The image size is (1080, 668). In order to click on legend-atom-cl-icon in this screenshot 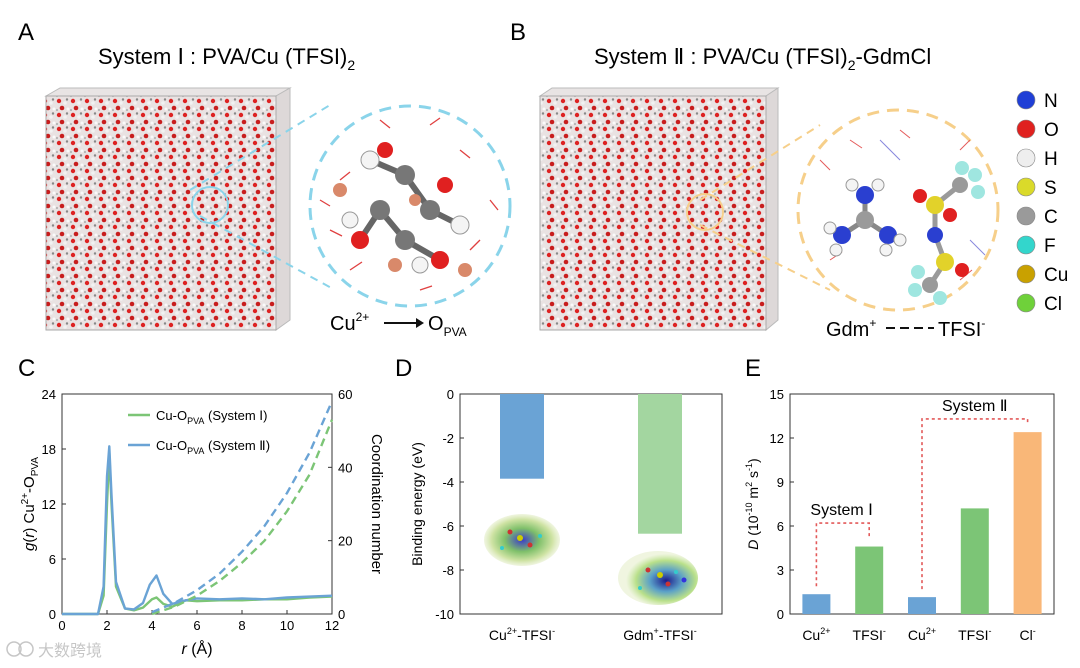, I will do `click(1026, 303)`.